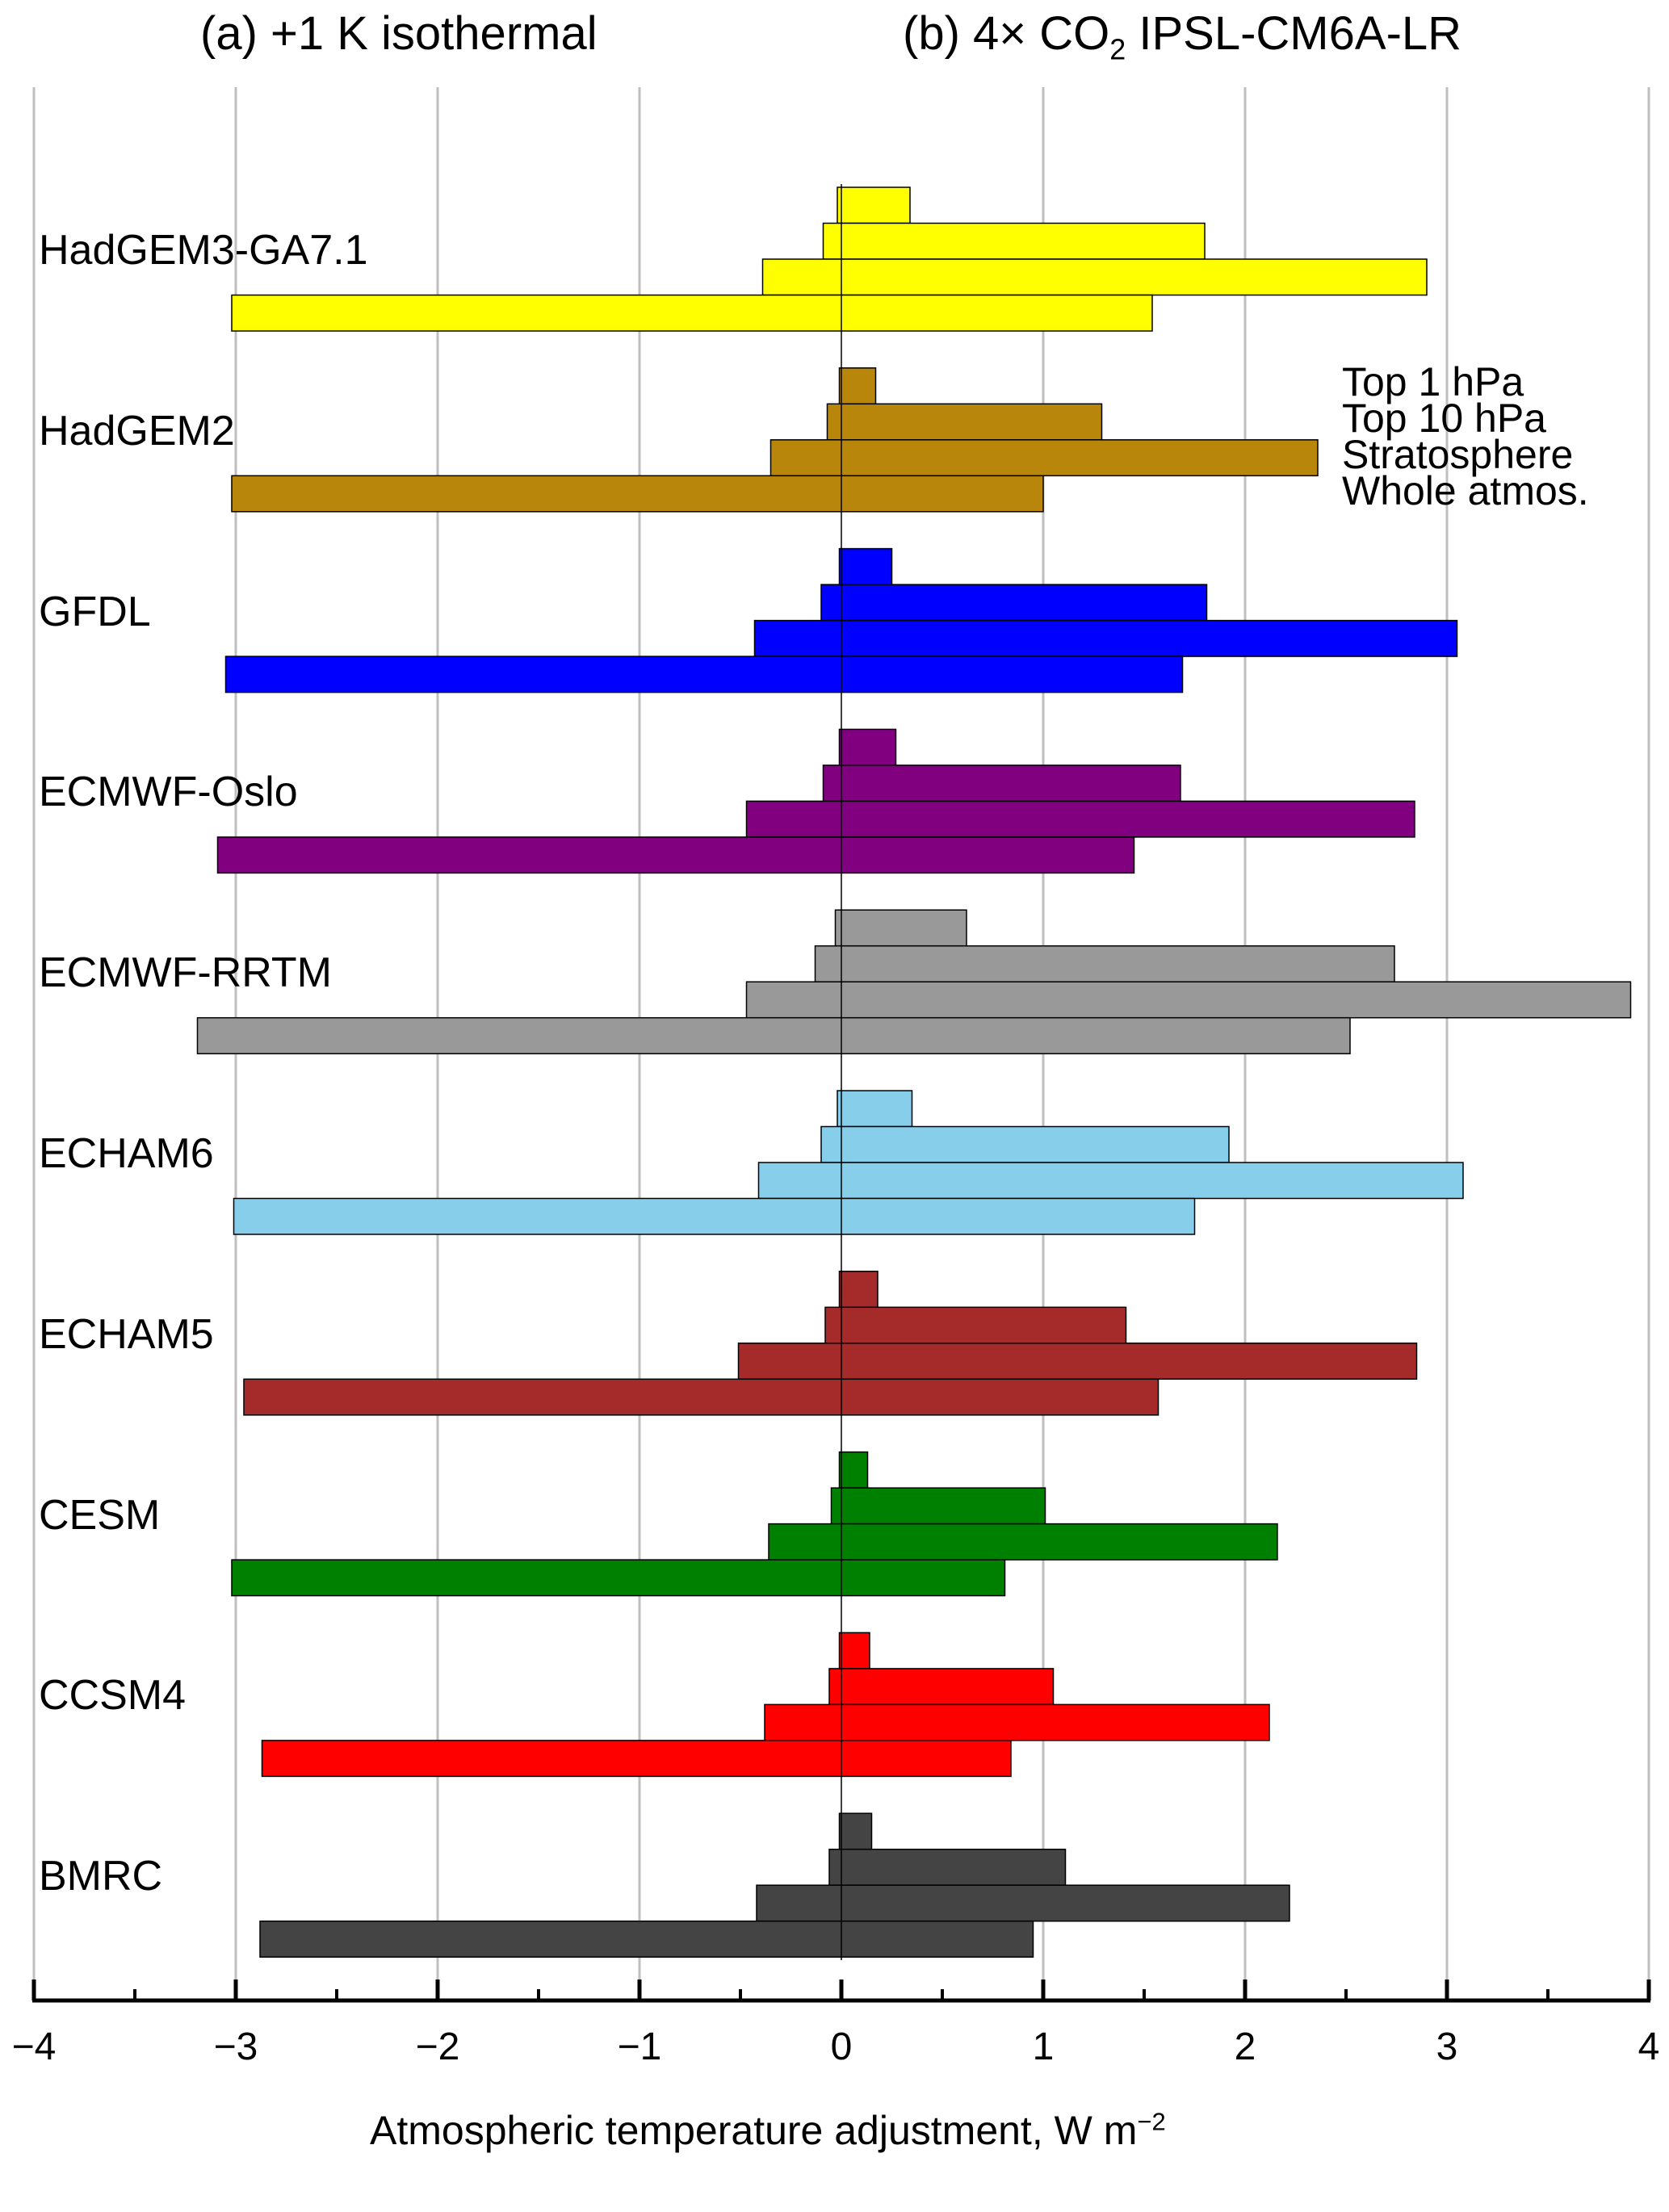  What do you see at coordinates (113, 1696) in the screenshot?
I see `model-label: CCSM4` at bounding box center [113, 1696].